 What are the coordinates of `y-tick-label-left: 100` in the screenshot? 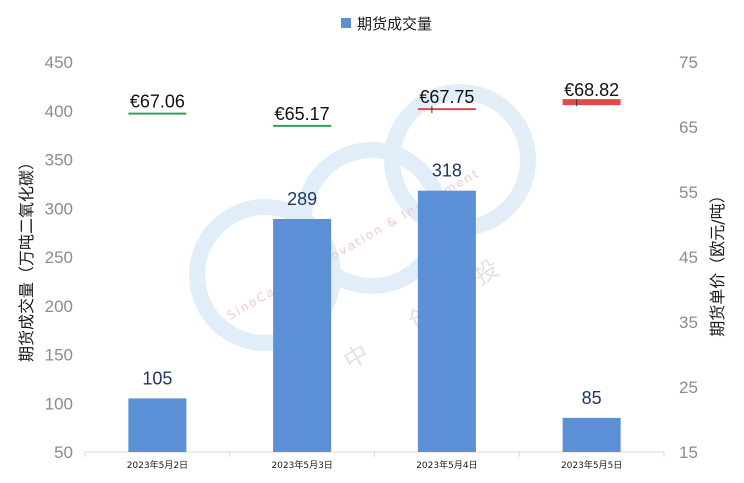 It's located at (59, 403).